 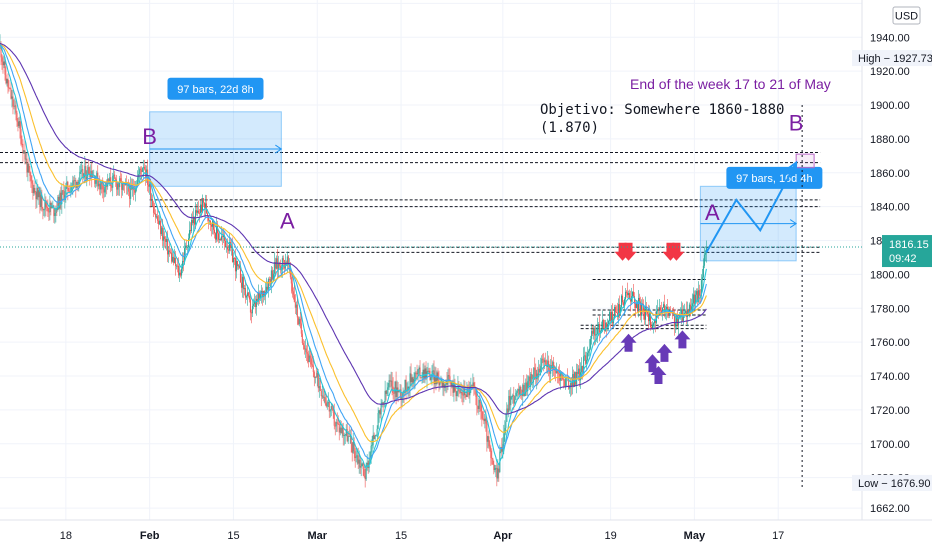 What do you see at coordinates (751, 206) in the screenshot?
I see `projection-path` at bounding box center [751, 206].